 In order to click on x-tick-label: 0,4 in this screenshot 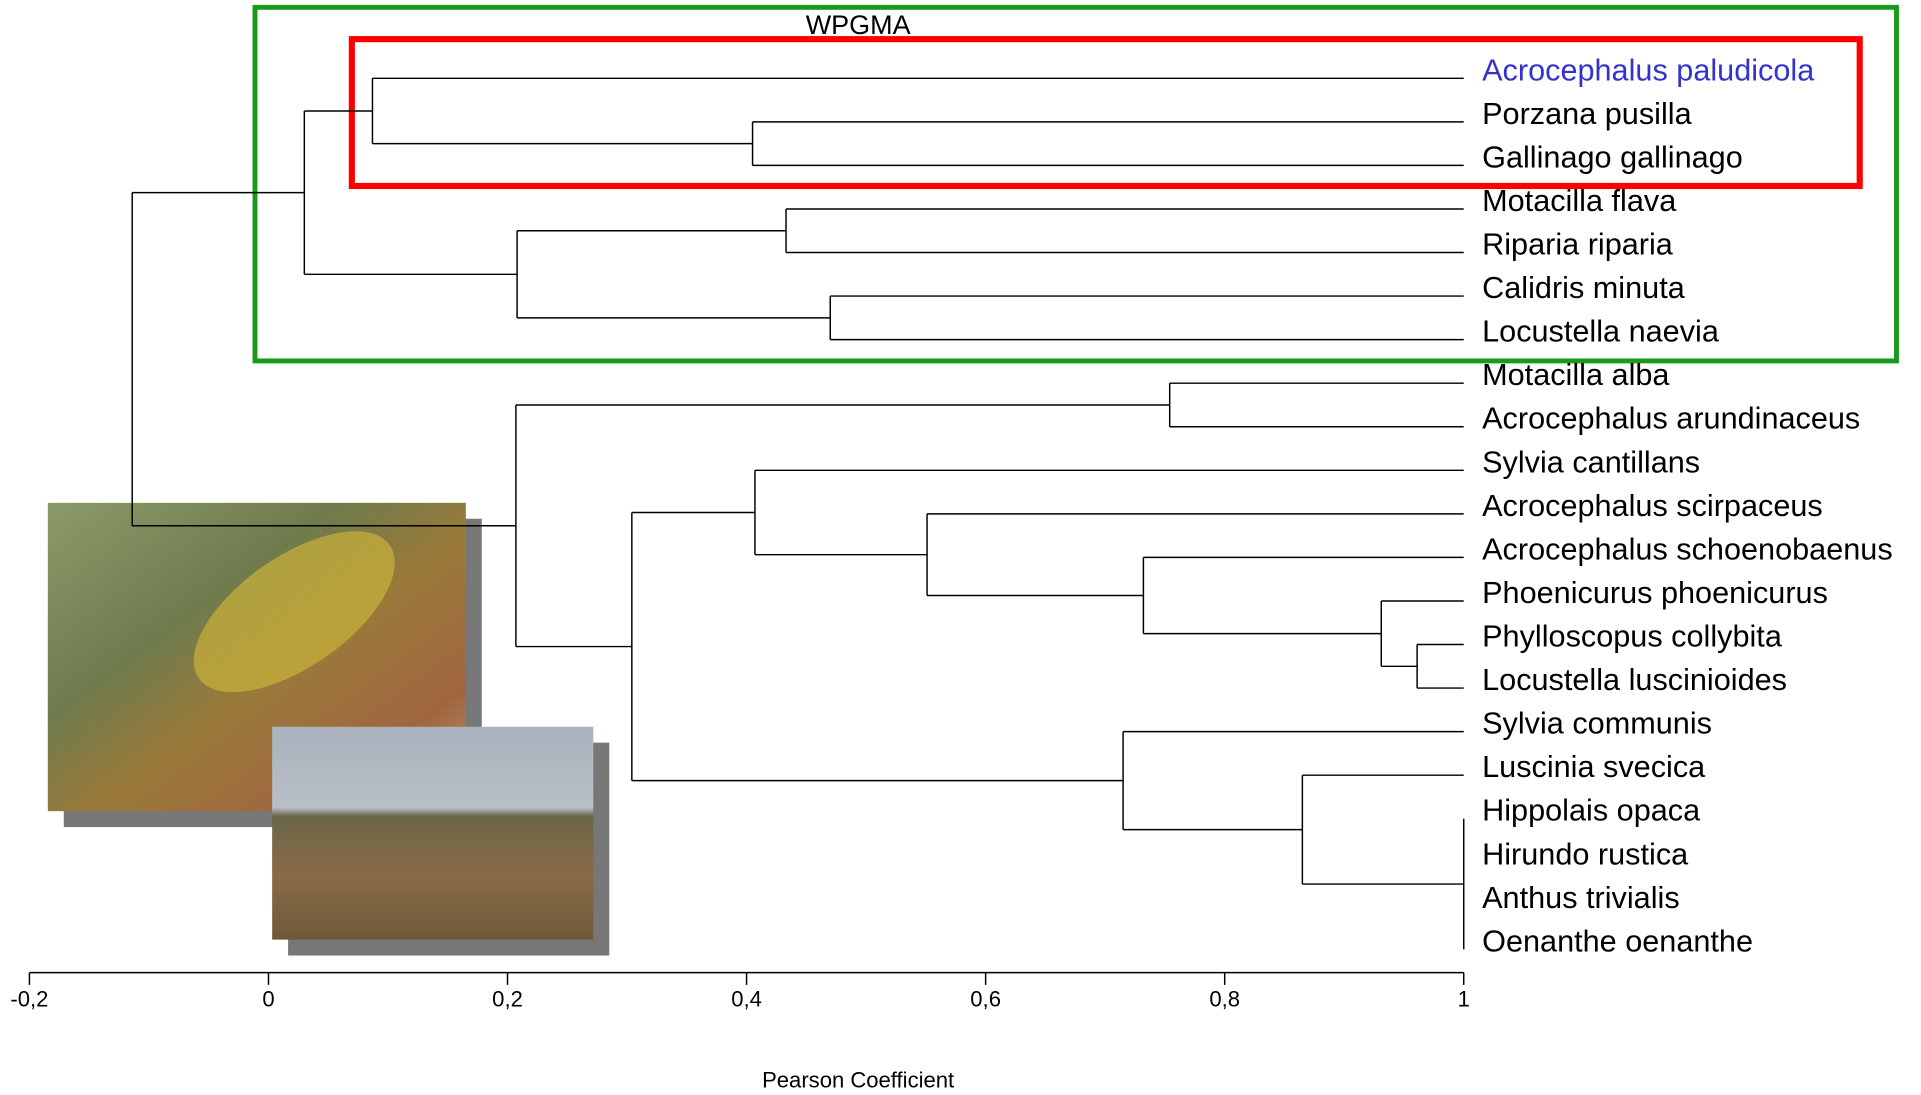, I will do `click(746, 999)`.